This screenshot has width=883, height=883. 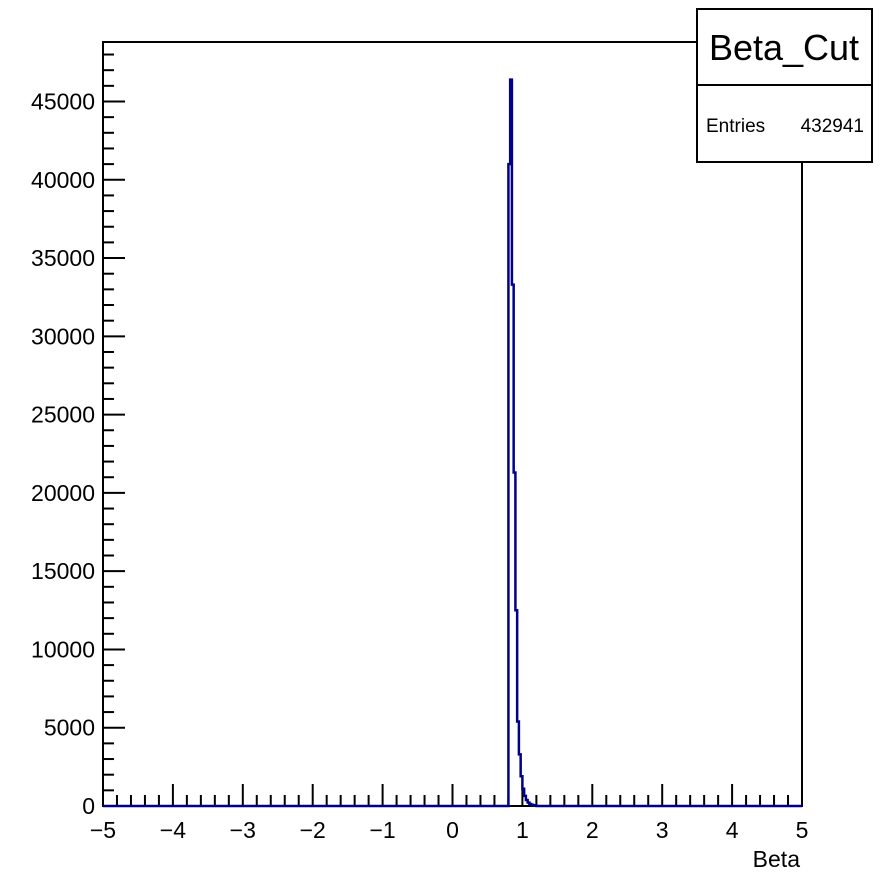 I want to click on y-tick-label: 30000, so click(x=63, y=336).